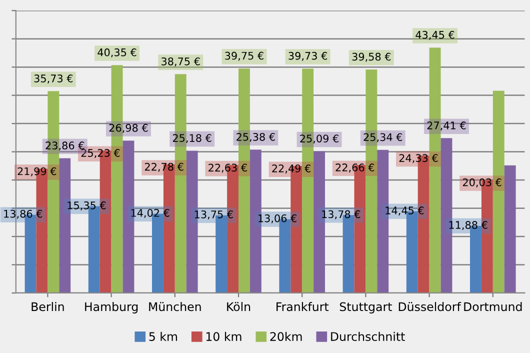 The height and width of the screenshot is (353, 530). I want to click on data-label: 20,03 €, so click(482, 183).